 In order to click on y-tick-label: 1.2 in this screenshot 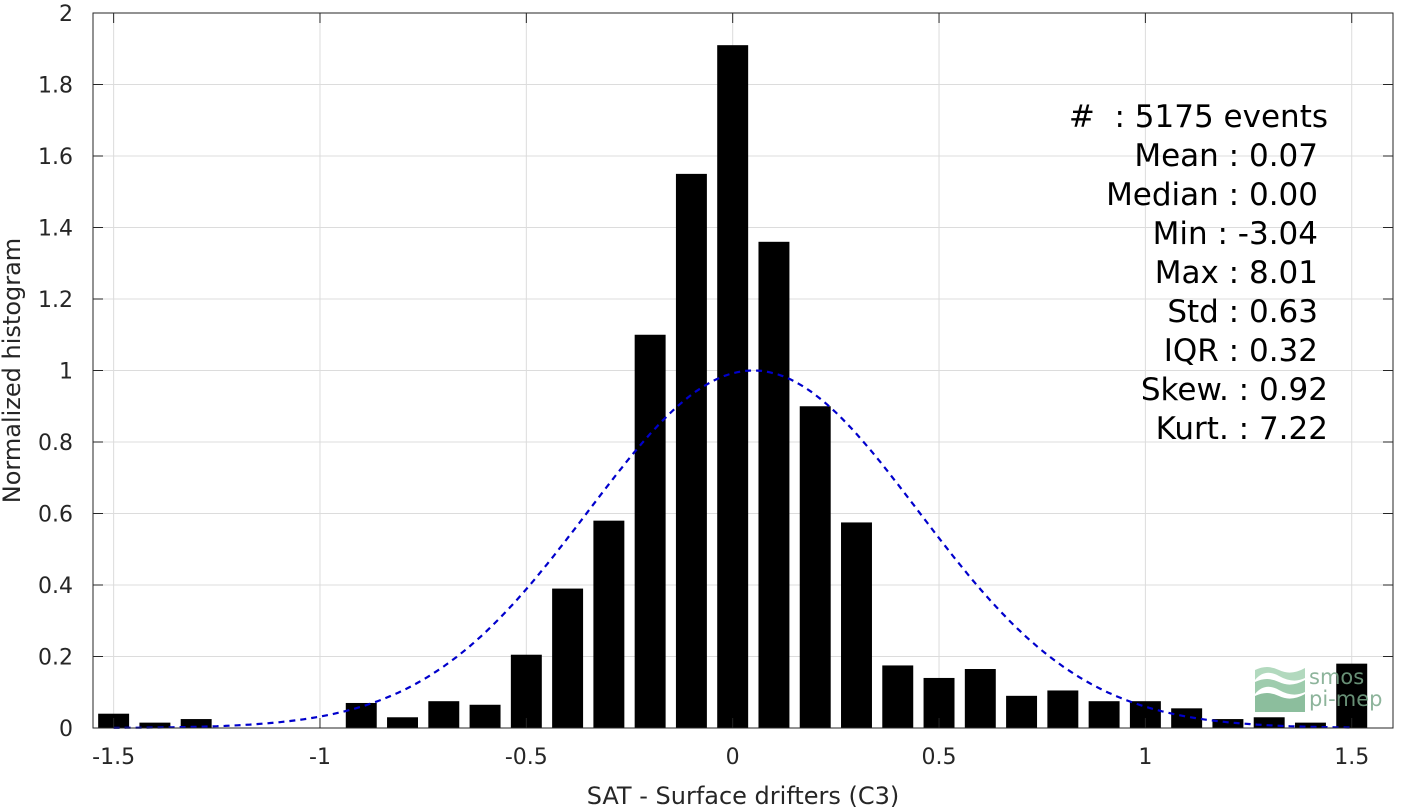, I will do `click(55, 300)`.